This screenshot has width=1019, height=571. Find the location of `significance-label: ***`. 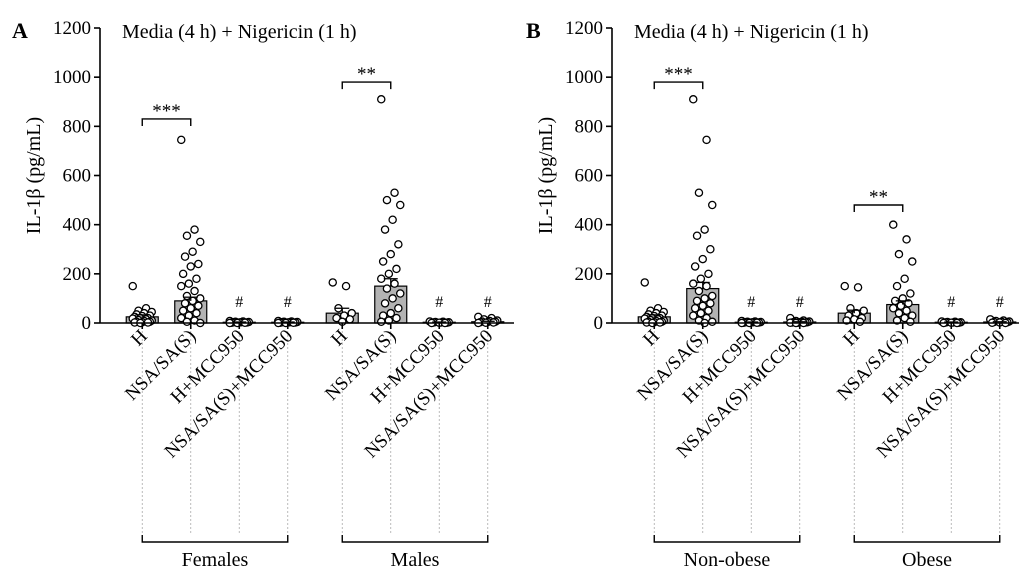

significance-label: *** is located at coordinates (166, 111).